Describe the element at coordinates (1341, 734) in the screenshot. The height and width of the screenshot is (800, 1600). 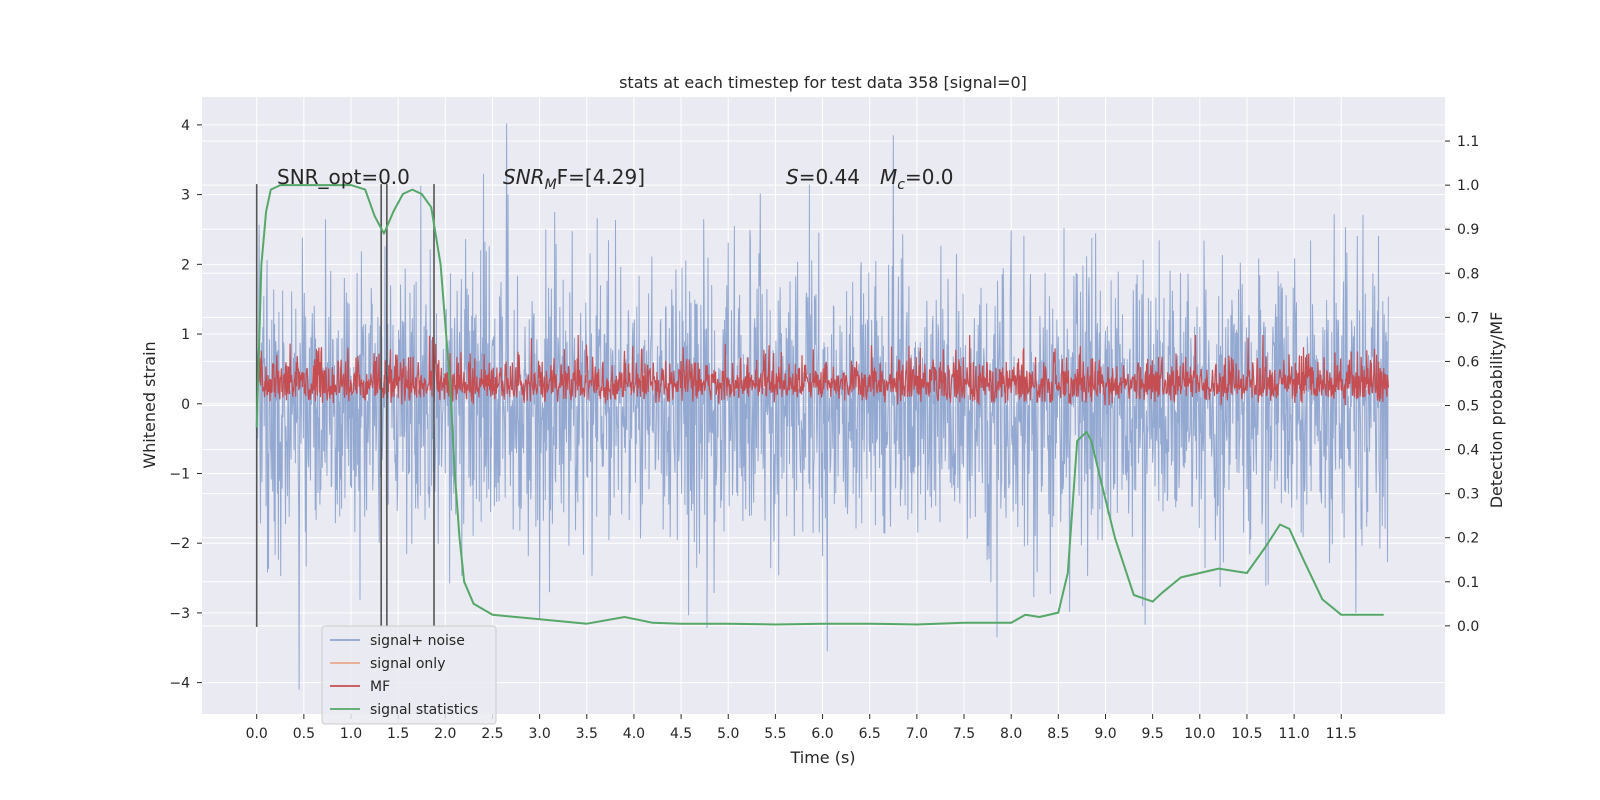
I see `x-tick-label: 11.5` at that location.